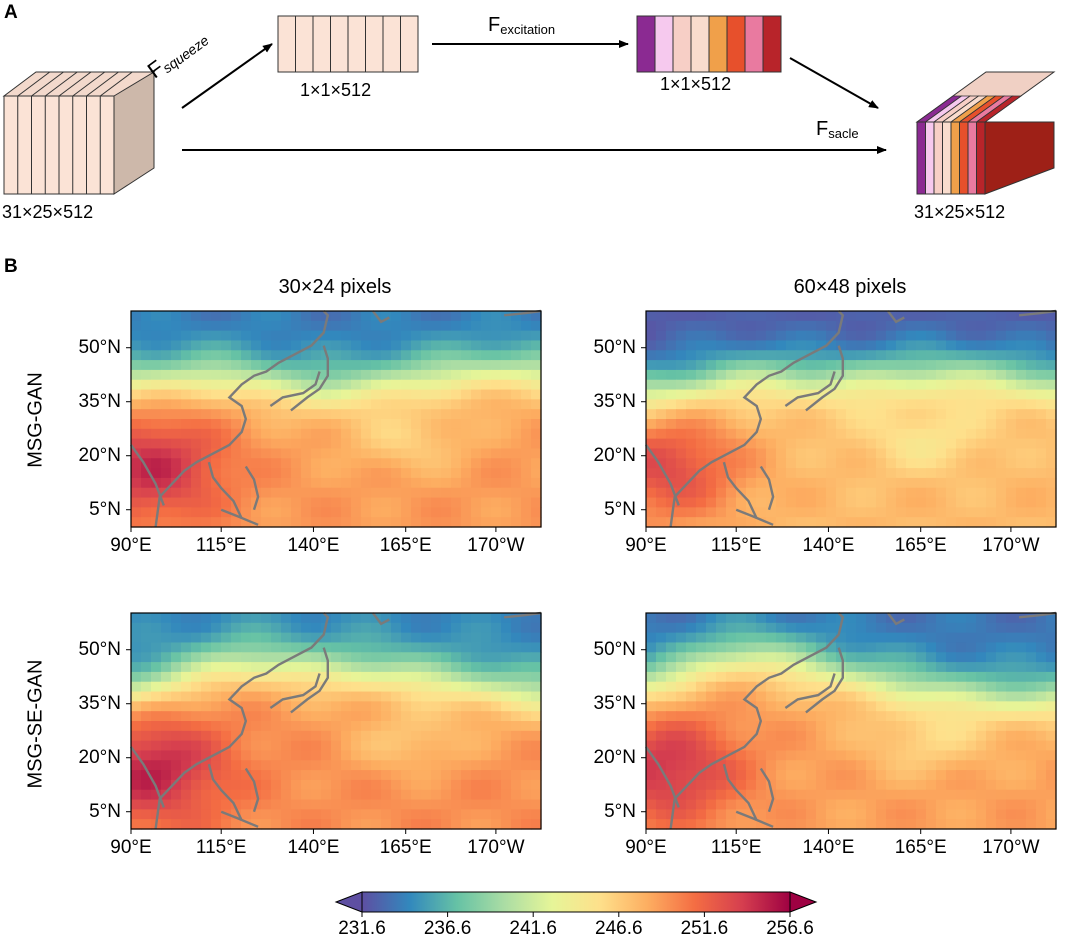 This screenshot has height=946, width=1065. I want to click on excitation-weight-vector, so click(709, 44).